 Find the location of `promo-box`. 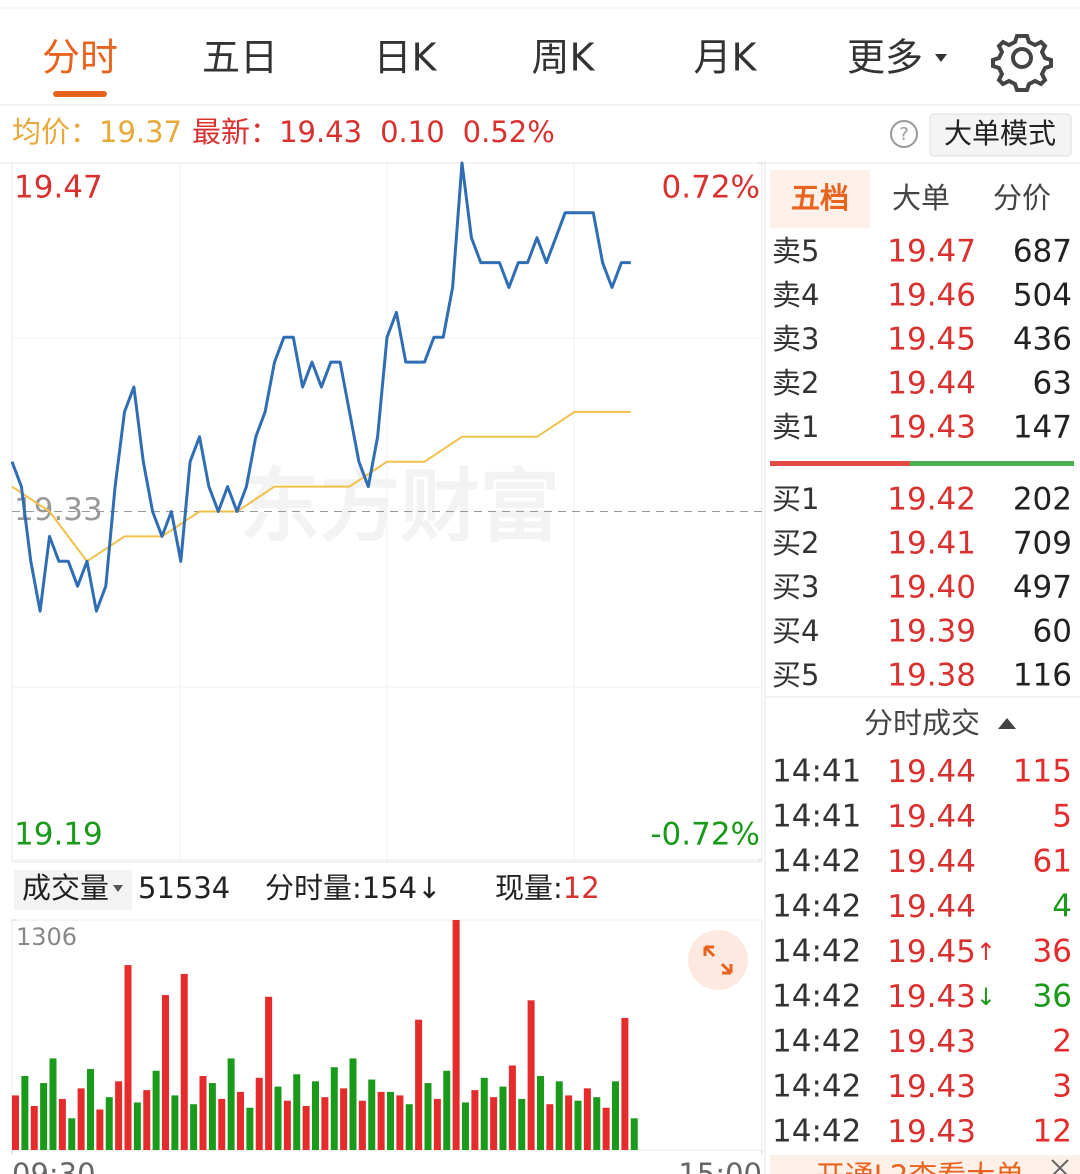

promo-box is located at coordinates (925, 1164).